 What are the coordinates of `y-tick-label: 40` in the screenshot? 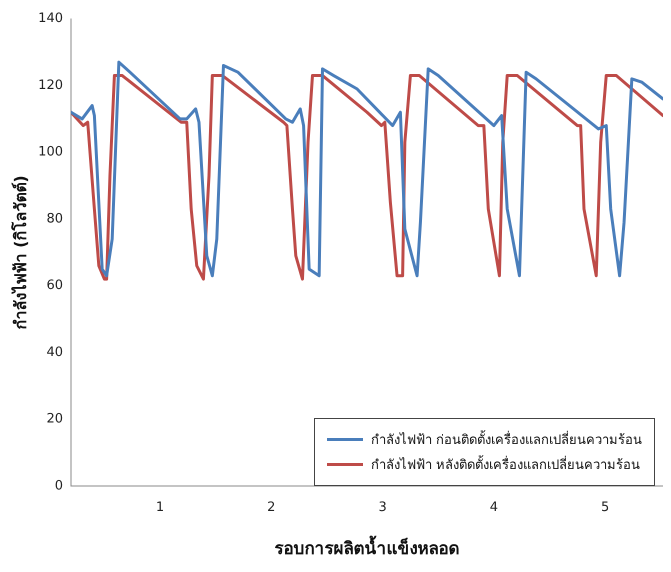 It's located at (55, 352).